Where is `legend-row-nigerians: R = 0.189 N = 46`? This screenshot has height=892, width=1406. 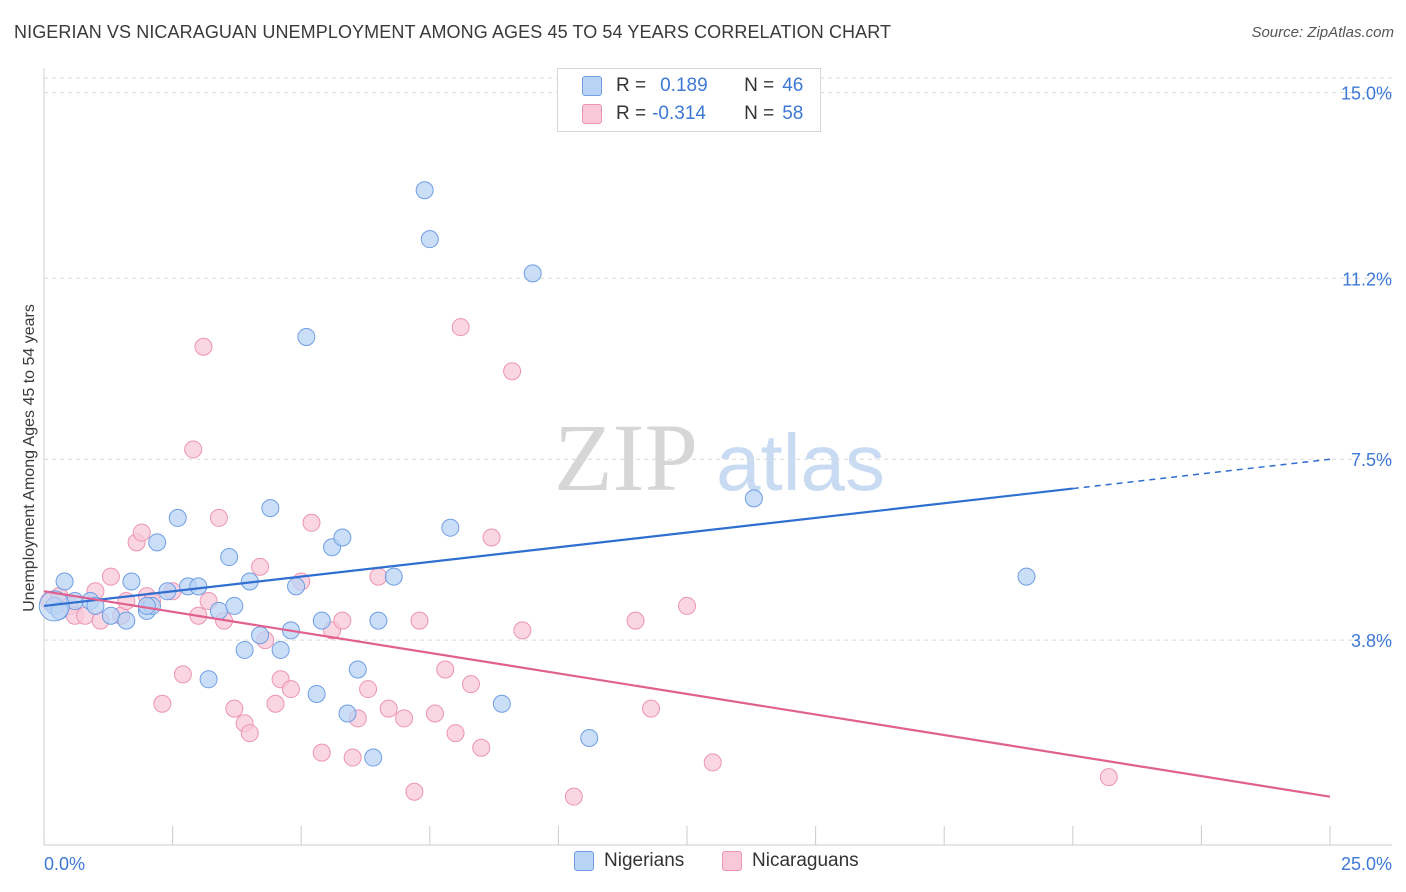
legend-row-nigerians: R = 0.189 N = 46 is located at coordinates (692, 86).